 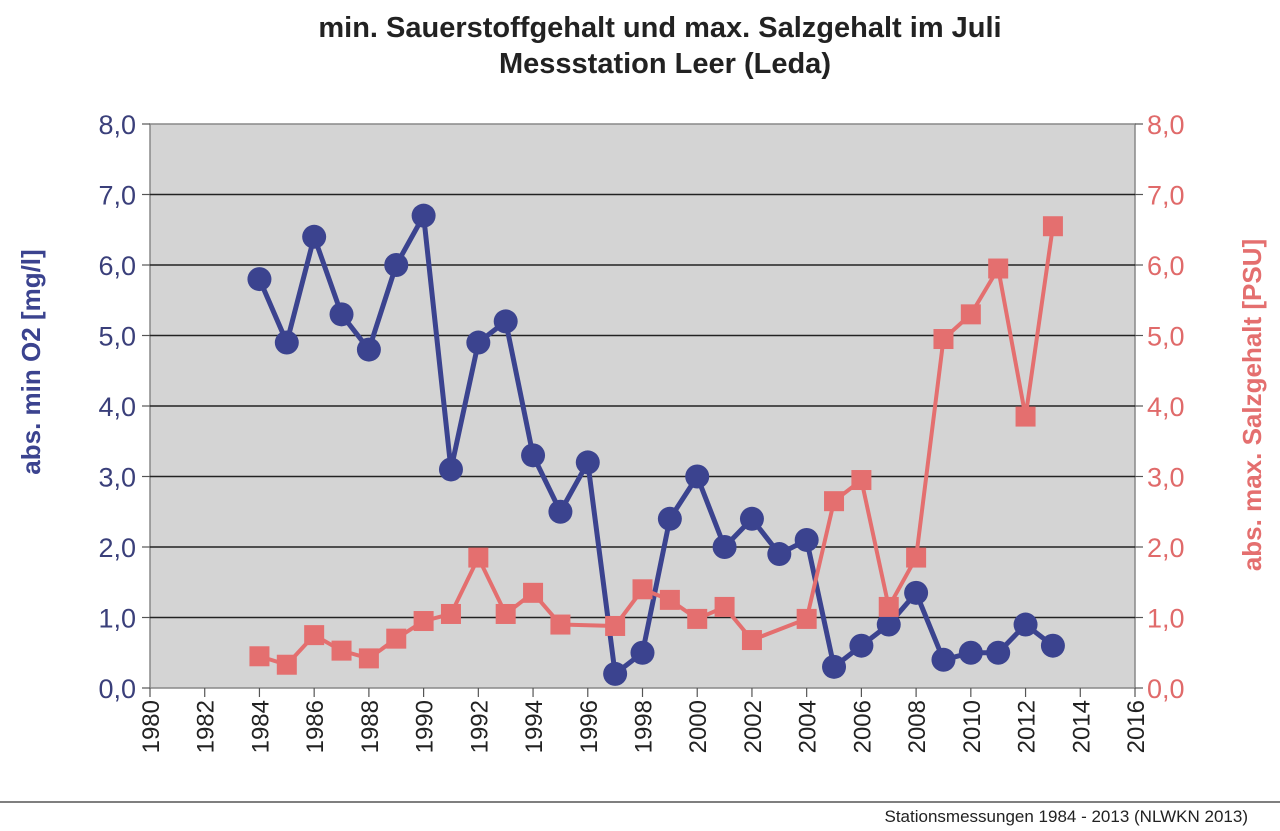 I want to click on y-right-tick-label: 5,0, so click(x=1166, y=337).